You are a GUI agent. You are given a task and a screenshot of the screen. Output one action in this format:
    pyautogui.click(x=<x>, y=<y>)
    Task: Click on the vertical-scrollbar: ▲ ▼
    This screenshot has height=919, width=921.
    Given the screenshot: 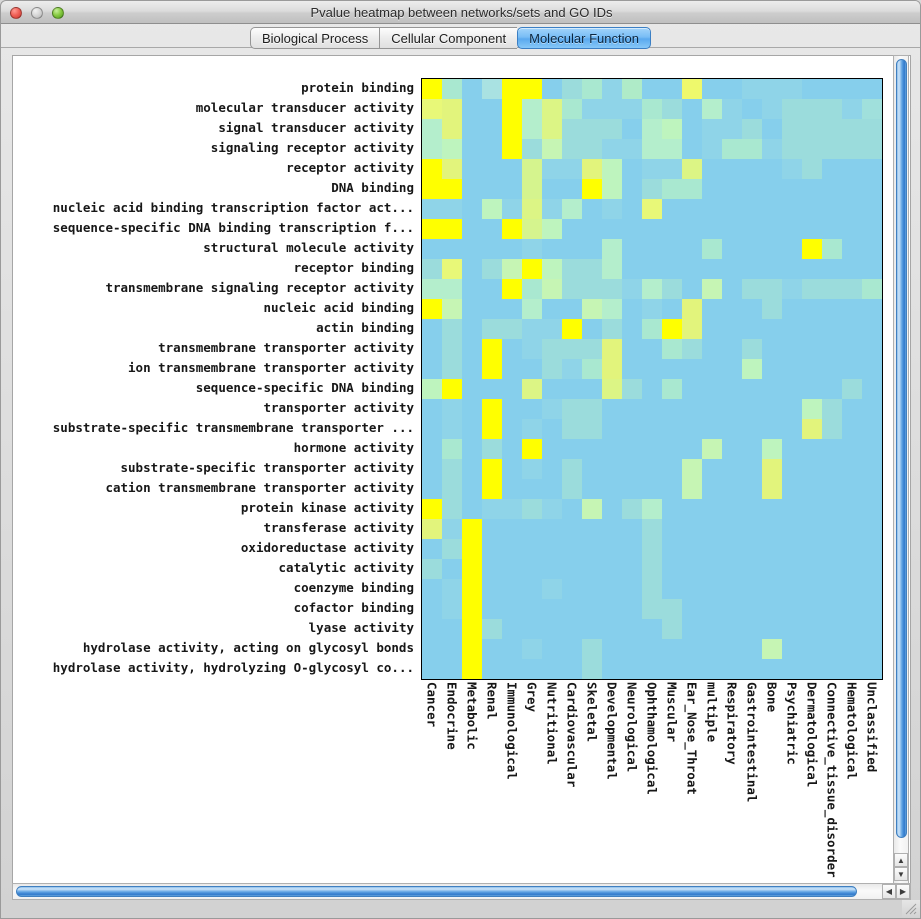 What is the action you would take?
    pyautogui.click(x=901, y=469)
    